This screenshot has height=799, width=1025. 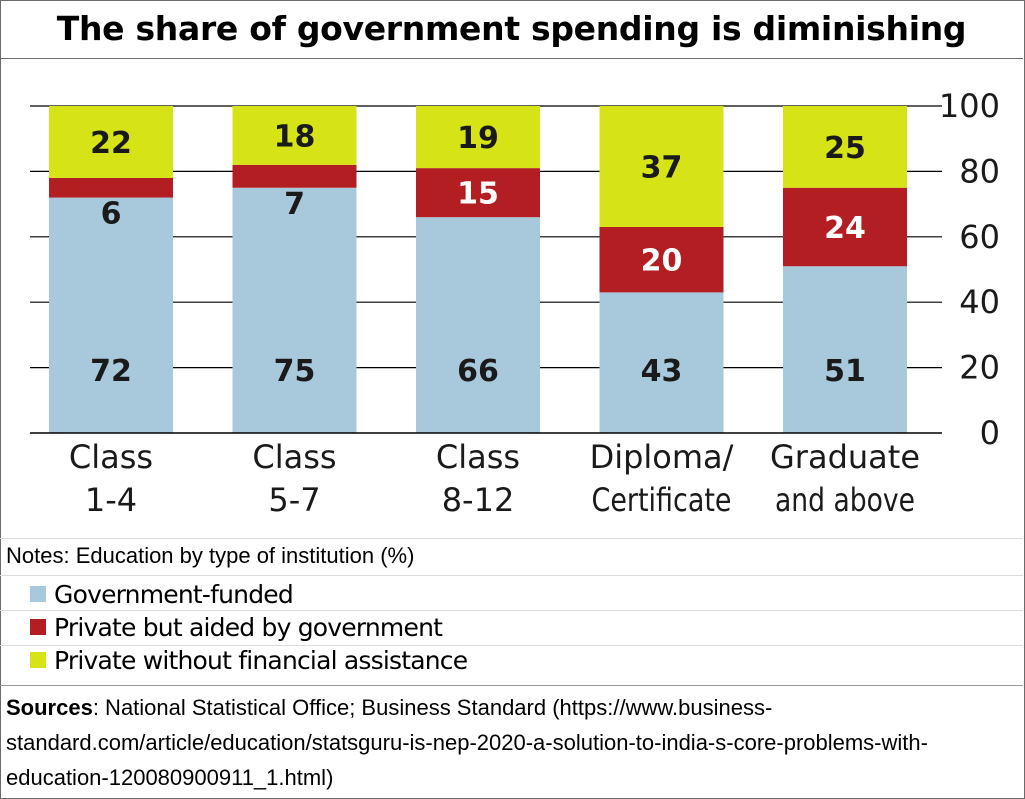 I want to click on y-tick-label: 0, so click(x=990, y=433).